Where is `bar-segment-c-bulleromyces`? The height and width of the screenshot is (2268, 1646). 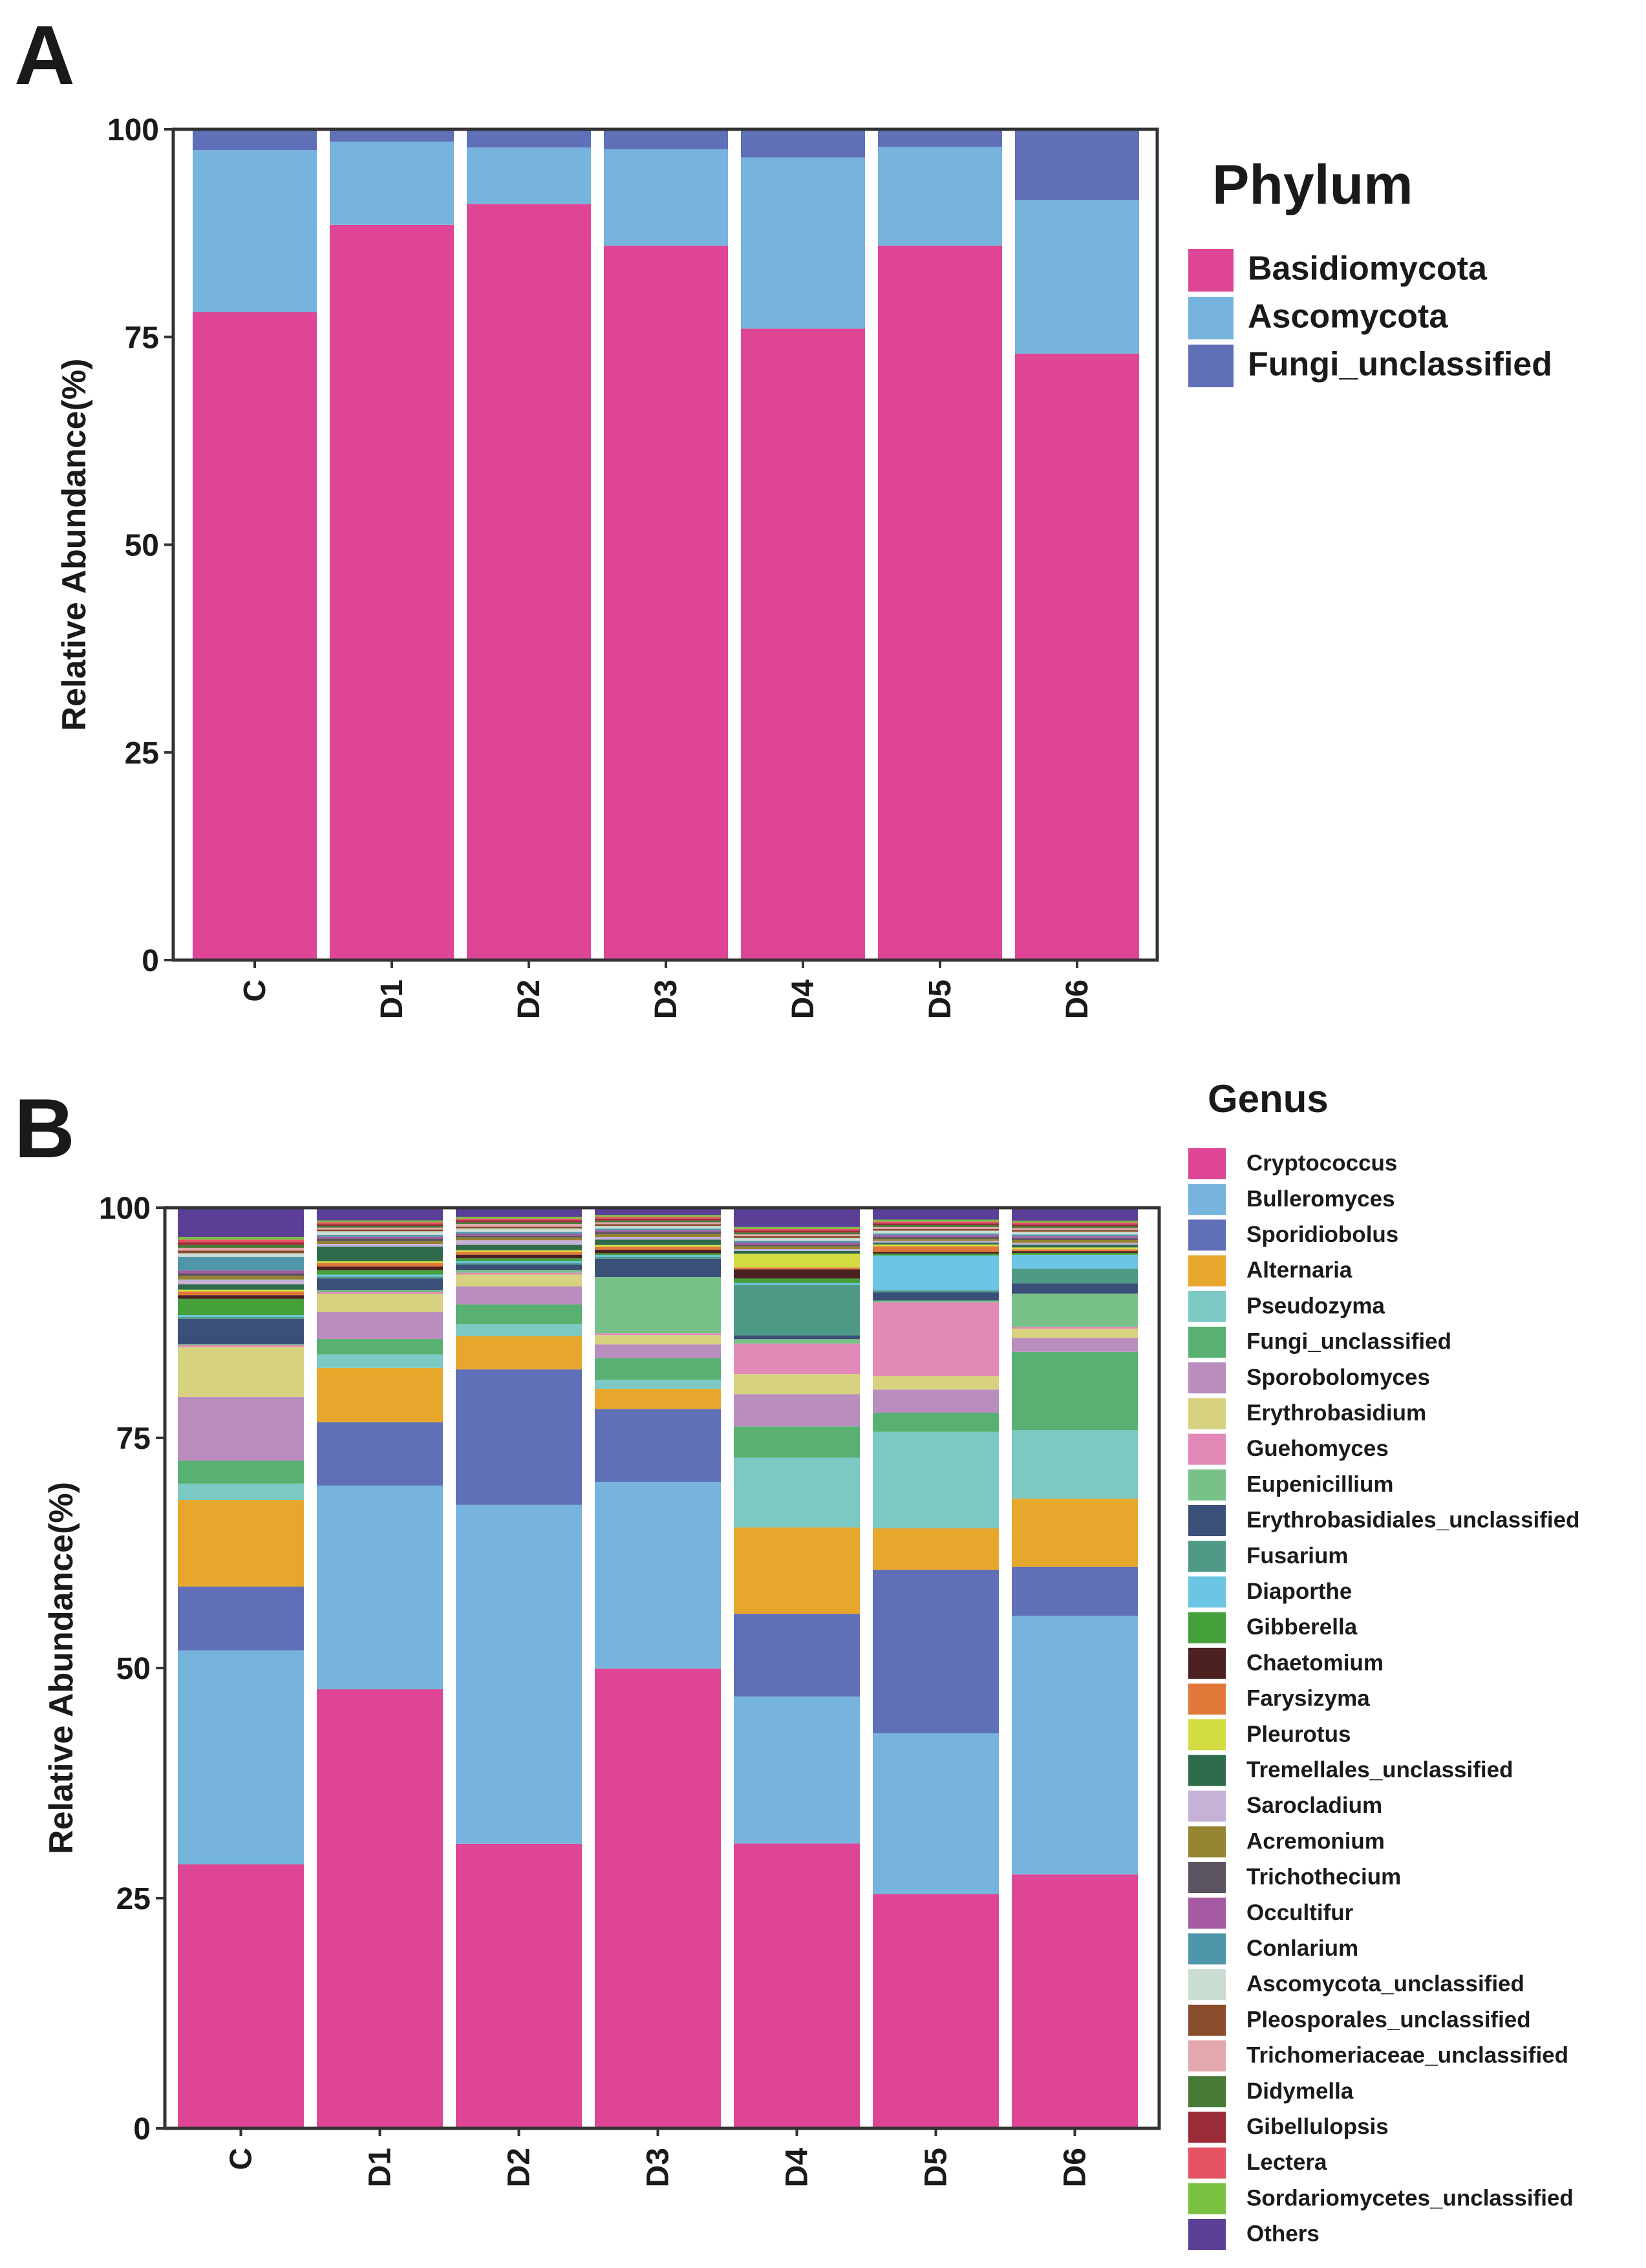
bar-segment-c-bulleromyces is located at coordinates (241, 1757).